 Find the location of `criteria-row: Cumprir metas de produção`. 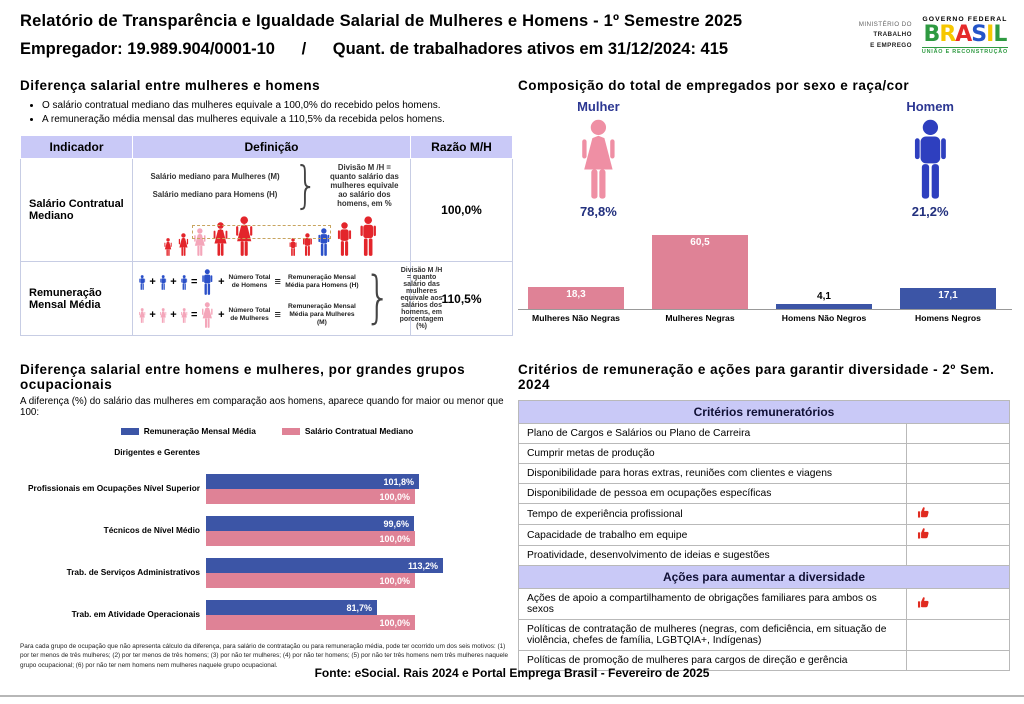

criteria-row: Cumprir metas de produção is located at coordinates (764, 453).